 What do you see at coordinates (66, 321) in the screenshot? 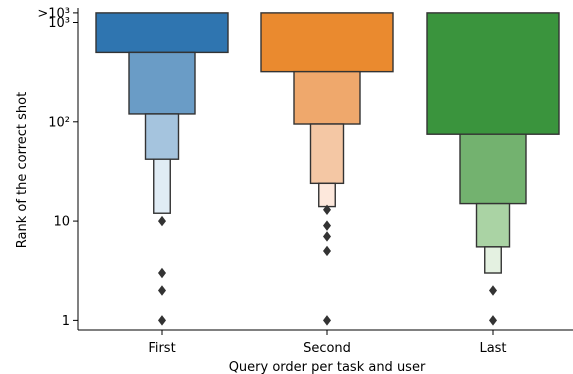
I see `y-tick-label-1: 1` at bounding box center [66, 321].